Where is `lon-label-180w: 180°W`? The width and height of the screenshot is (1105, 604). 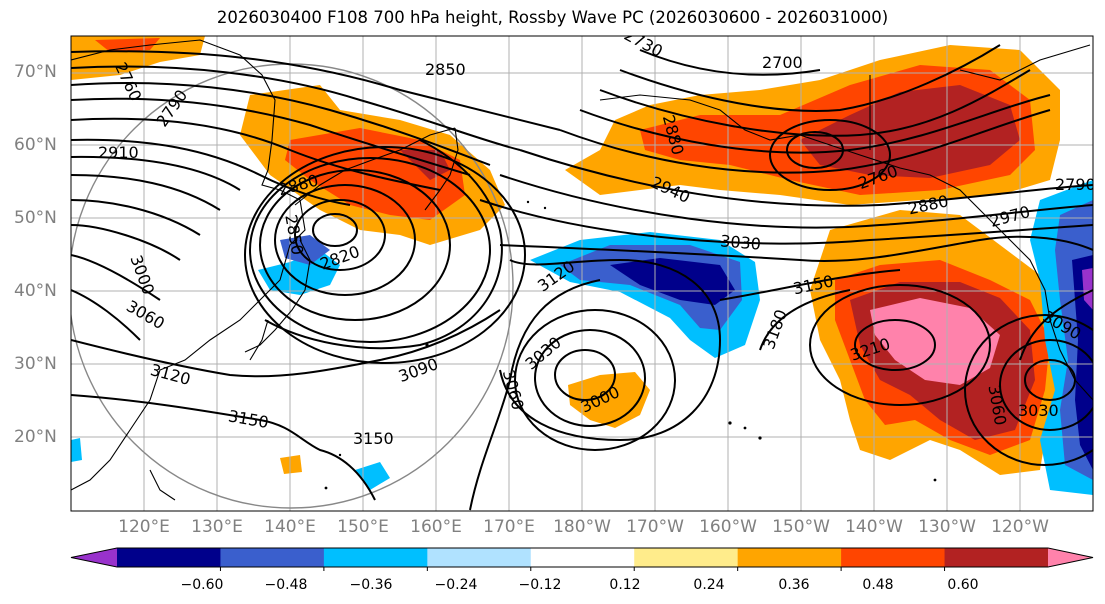 lon-label-180w: 180°W is located at coordinates (582, 527).